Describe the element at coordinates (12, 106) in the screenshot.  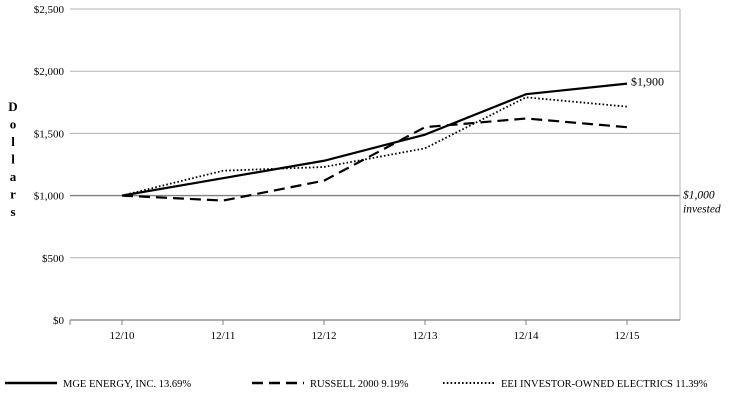
I see `y-axis-label-letter: D` at that location.